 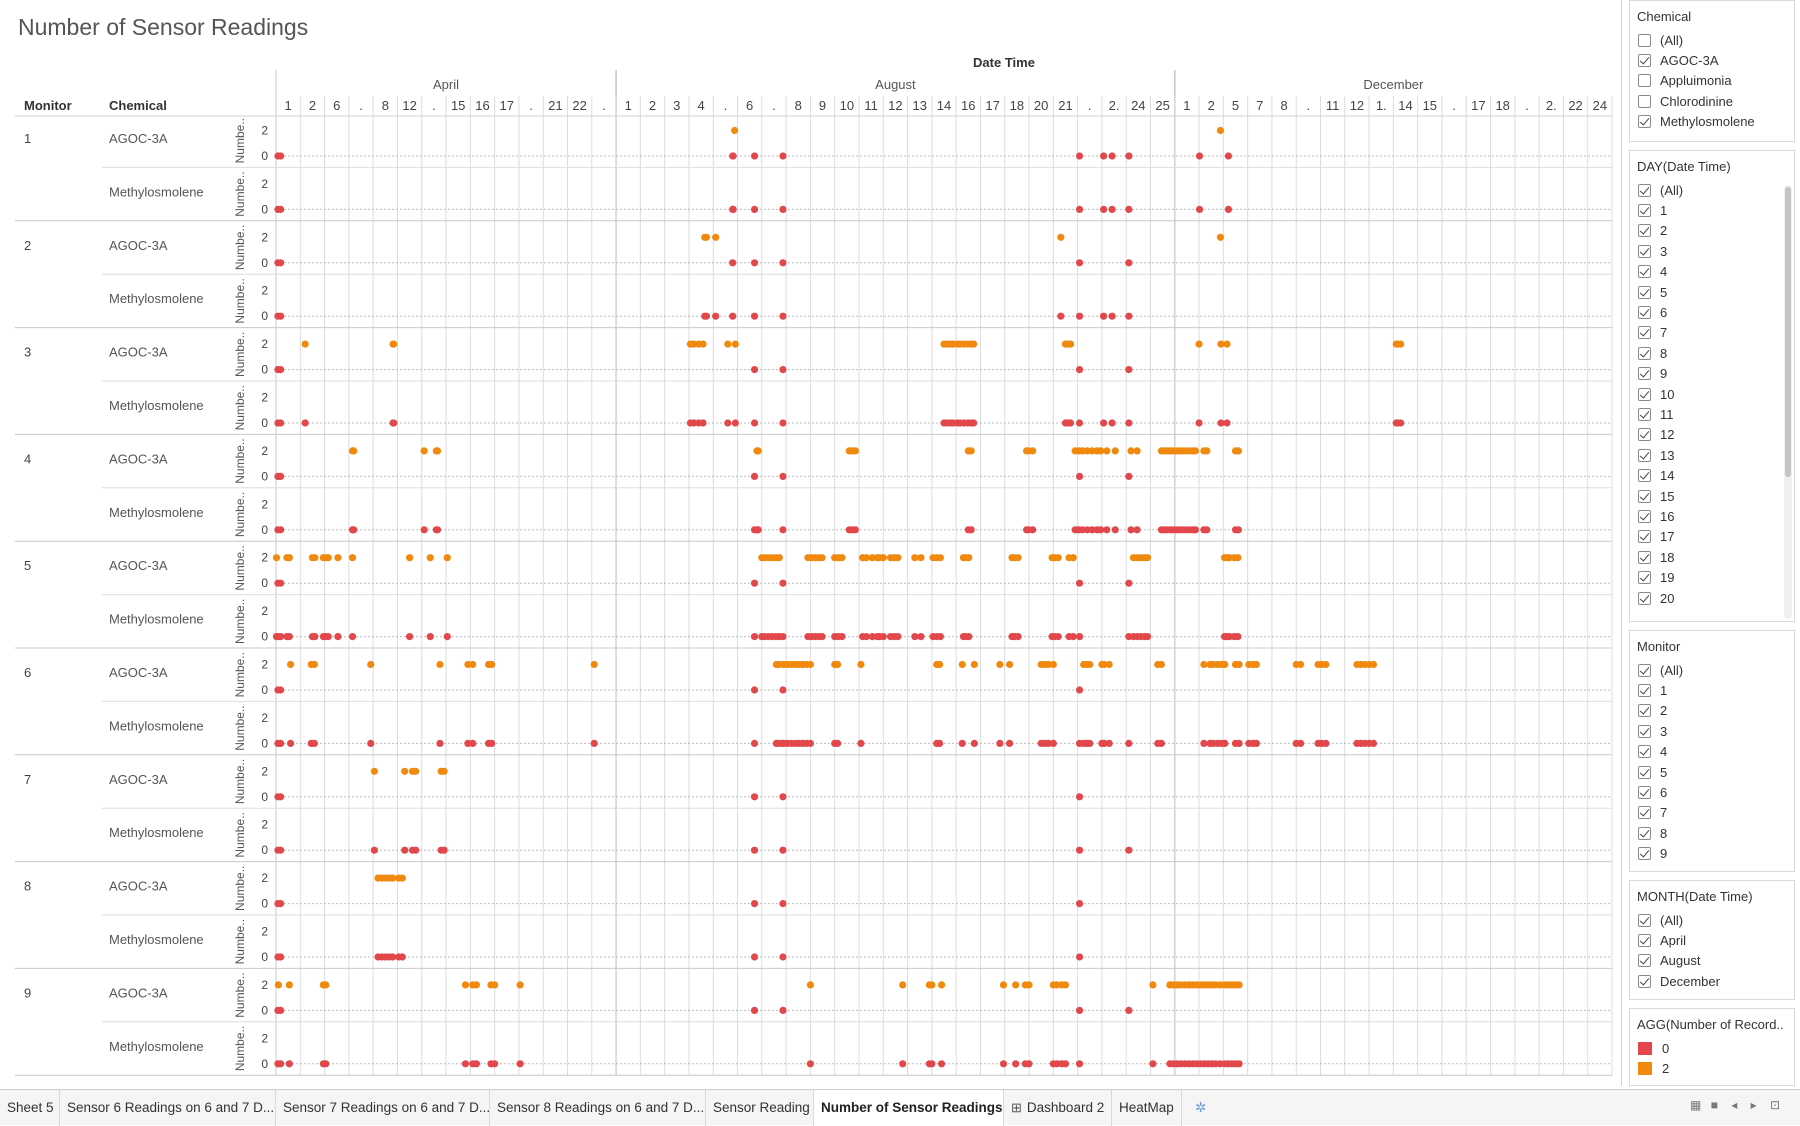 What do you see at coordinates (1712, 333) in the screenshot?
I see `day-option: 7` at bounding box center [1712, 333].